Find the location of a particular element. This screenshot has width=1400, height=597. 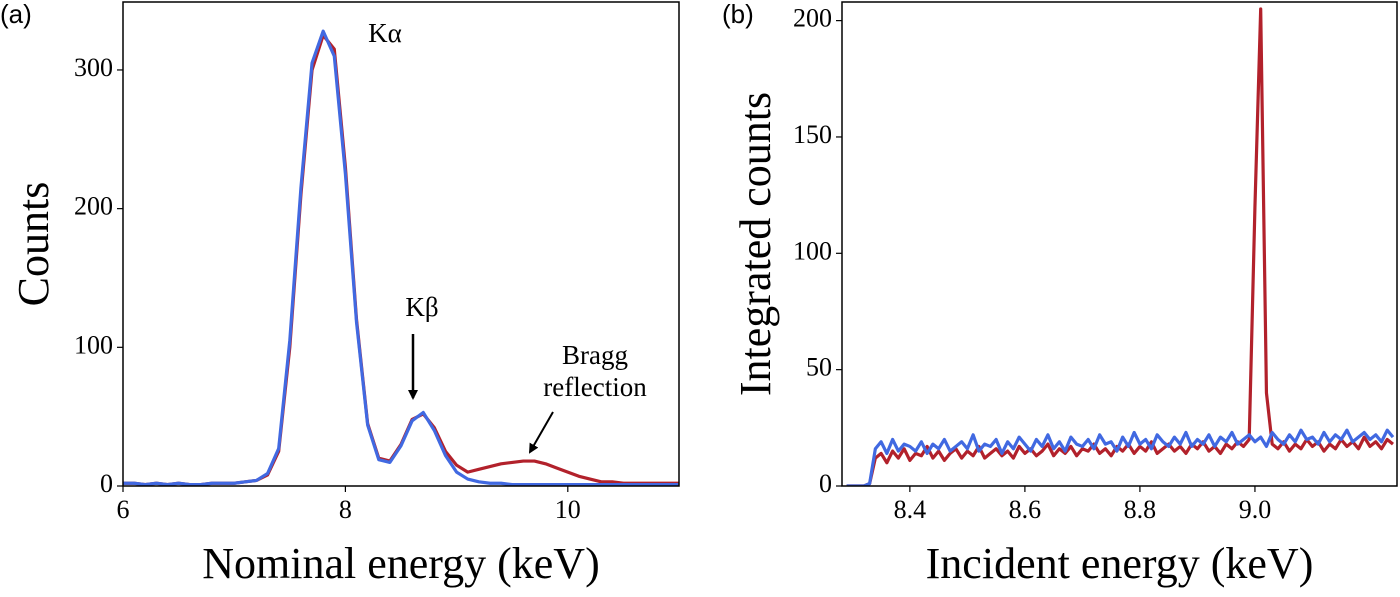

x-tick-label: 8.4 is located at coordinates (910, 509).